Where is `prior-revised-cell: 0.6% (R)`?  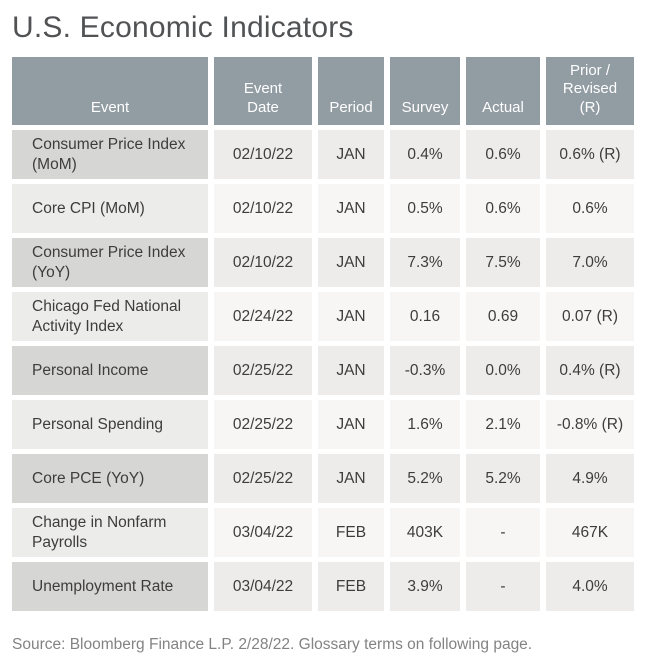
prior-revised-cell: 0.6% (R) is located at coordinates (590, 154).